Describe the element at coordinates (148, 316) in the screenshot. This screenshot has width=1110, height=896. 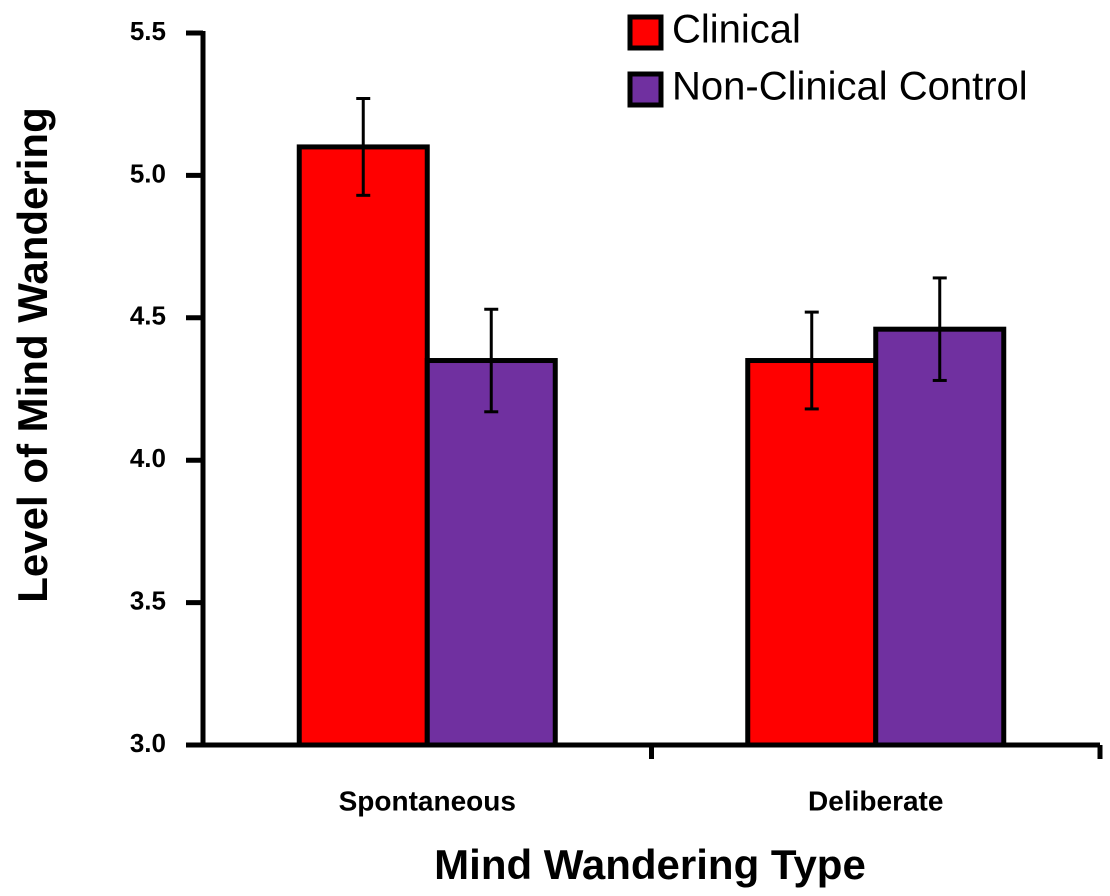
I see `y-tick-label: 4.5` at that location.